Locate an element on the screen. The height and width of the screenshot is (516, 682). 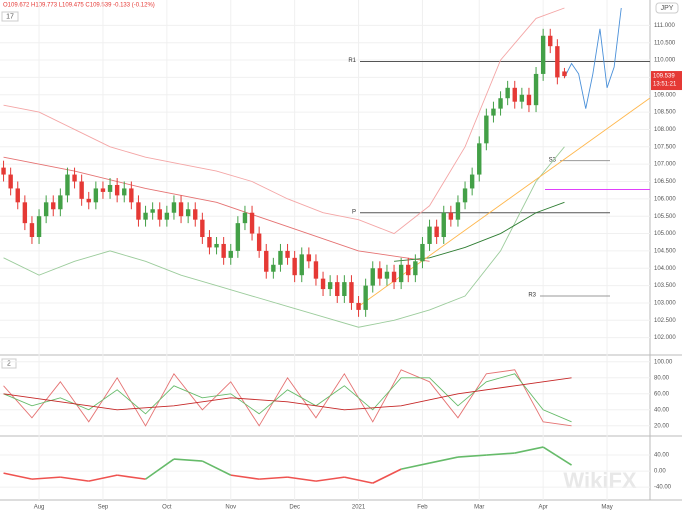
y-tick-label: 80.00 is located at coordinates (662, 378).